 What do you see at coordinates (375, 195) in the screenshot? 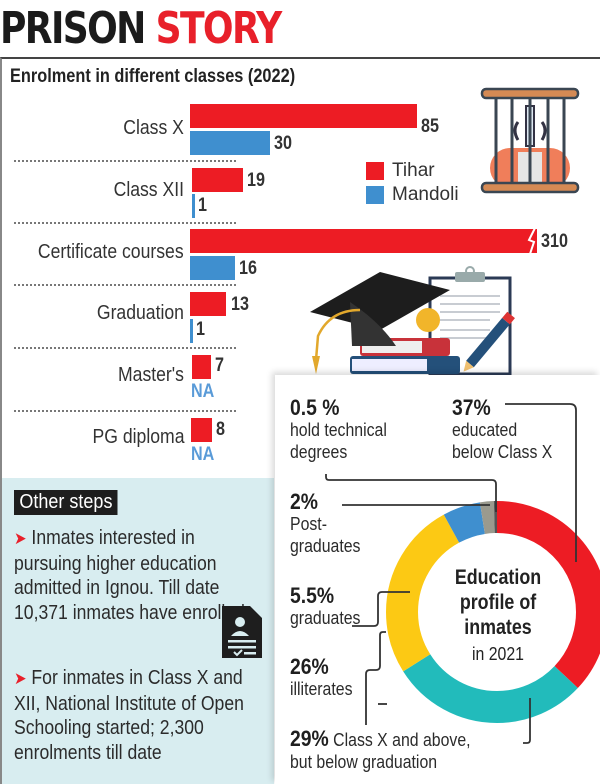
I see `legend-swatch-mandoli` at bounding box center [375, 195].